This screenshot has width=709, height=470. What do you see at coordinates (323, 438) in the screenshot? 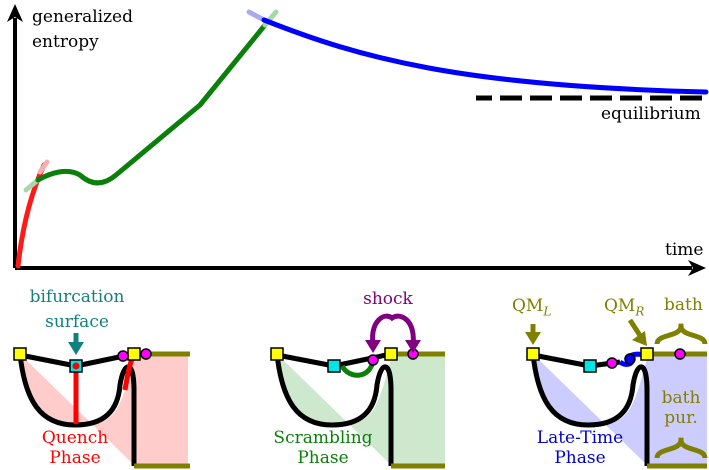
I see `scrambling-caption-line1: Scrambling` at bounding box center [323, 438].